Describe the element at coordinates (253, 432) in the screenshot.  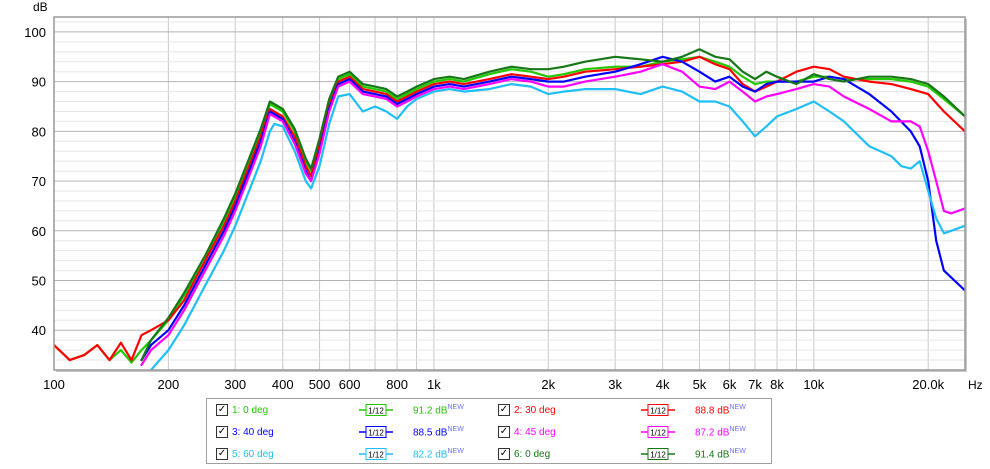
I see `legend-series-name: 3: 40 deg` at that location.